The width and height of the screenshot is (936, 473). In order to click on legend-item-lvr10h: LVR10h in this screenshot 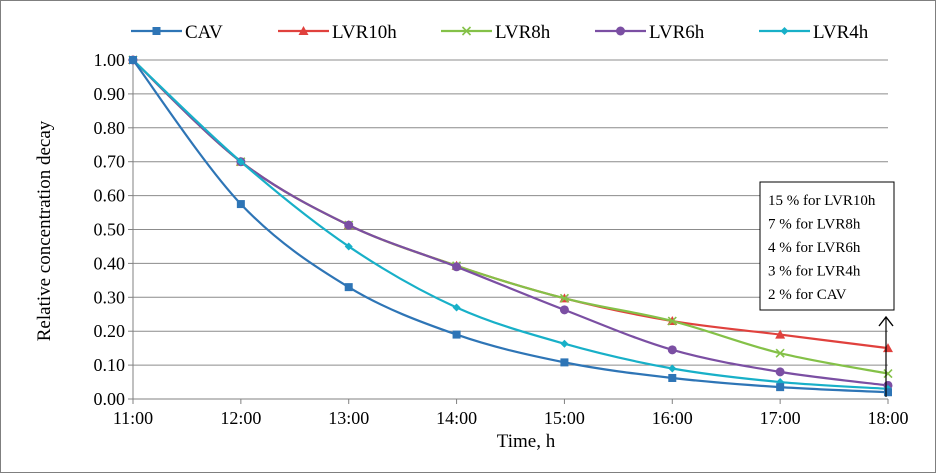, I will do `click(337, 32)`.